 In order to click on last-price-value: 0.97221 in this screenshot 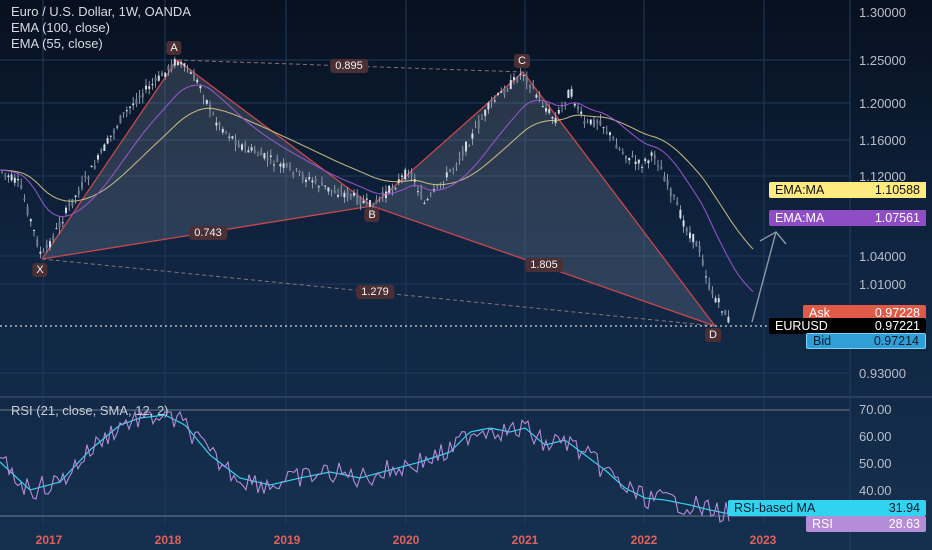, I will do `click(897, 326)`.